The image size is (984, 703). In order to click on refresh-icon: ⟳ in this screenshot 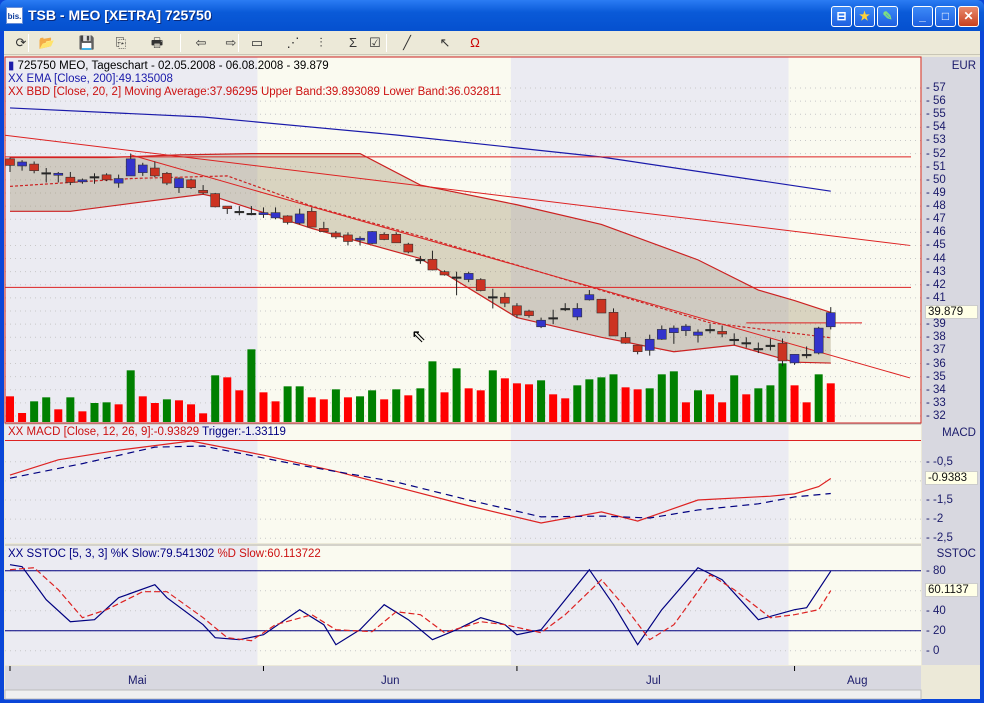, I will do `click(21, 42)`.